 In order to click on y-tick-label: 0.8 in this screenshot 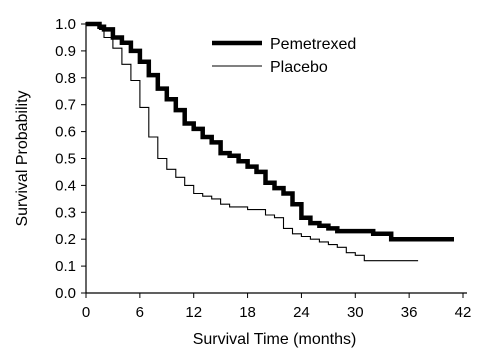, I will do `click(65, 78)`.